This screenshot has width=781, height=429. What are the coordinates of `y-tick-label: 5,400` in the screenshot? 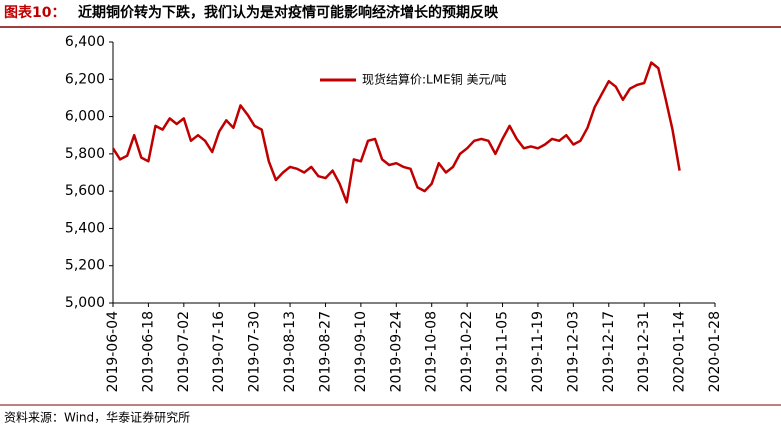 It's located at (85, 228).